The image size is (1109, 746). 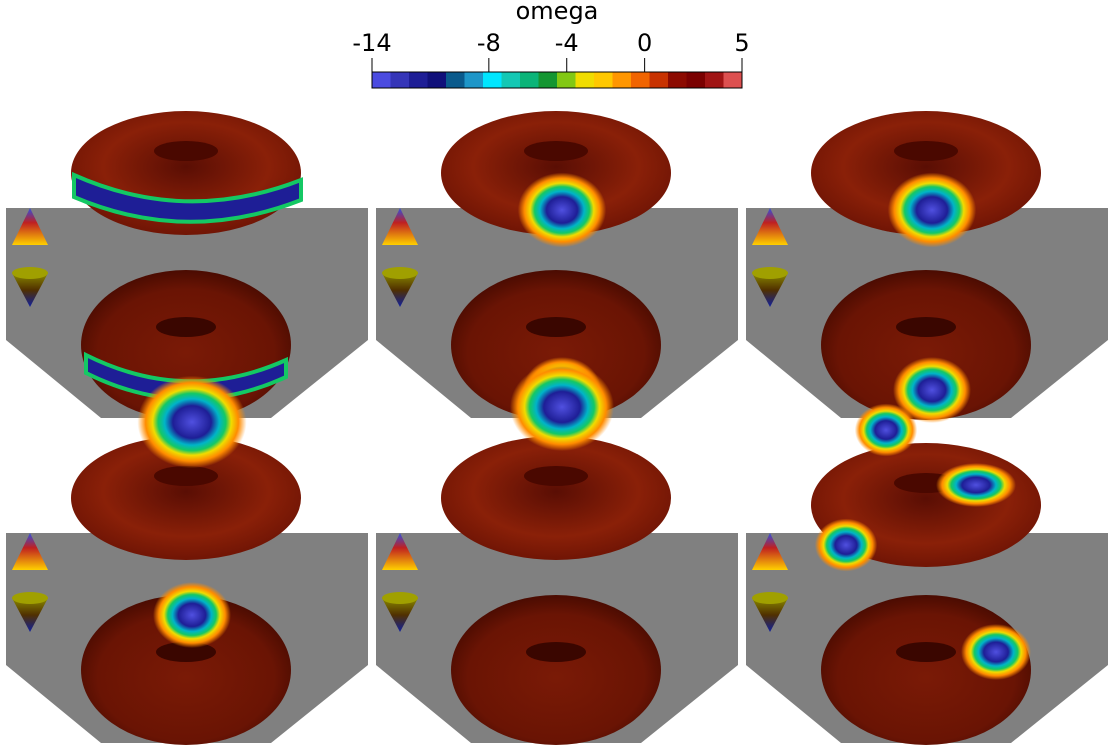 I want to click on colorbar-title: omega, so click(x=557, y=12).